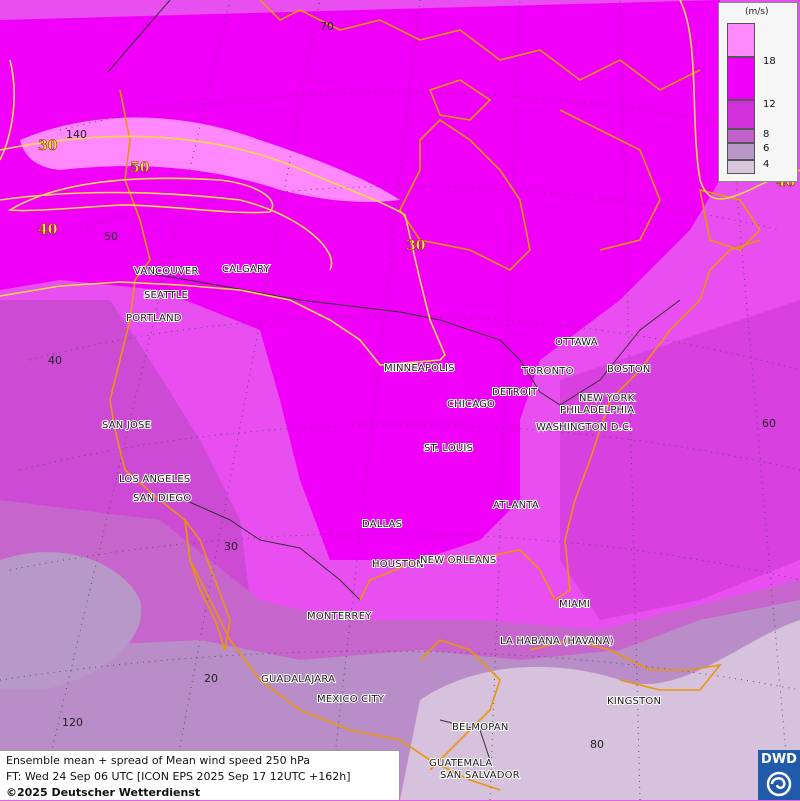  I want to click on west-weak-patch, so click(71, 621).